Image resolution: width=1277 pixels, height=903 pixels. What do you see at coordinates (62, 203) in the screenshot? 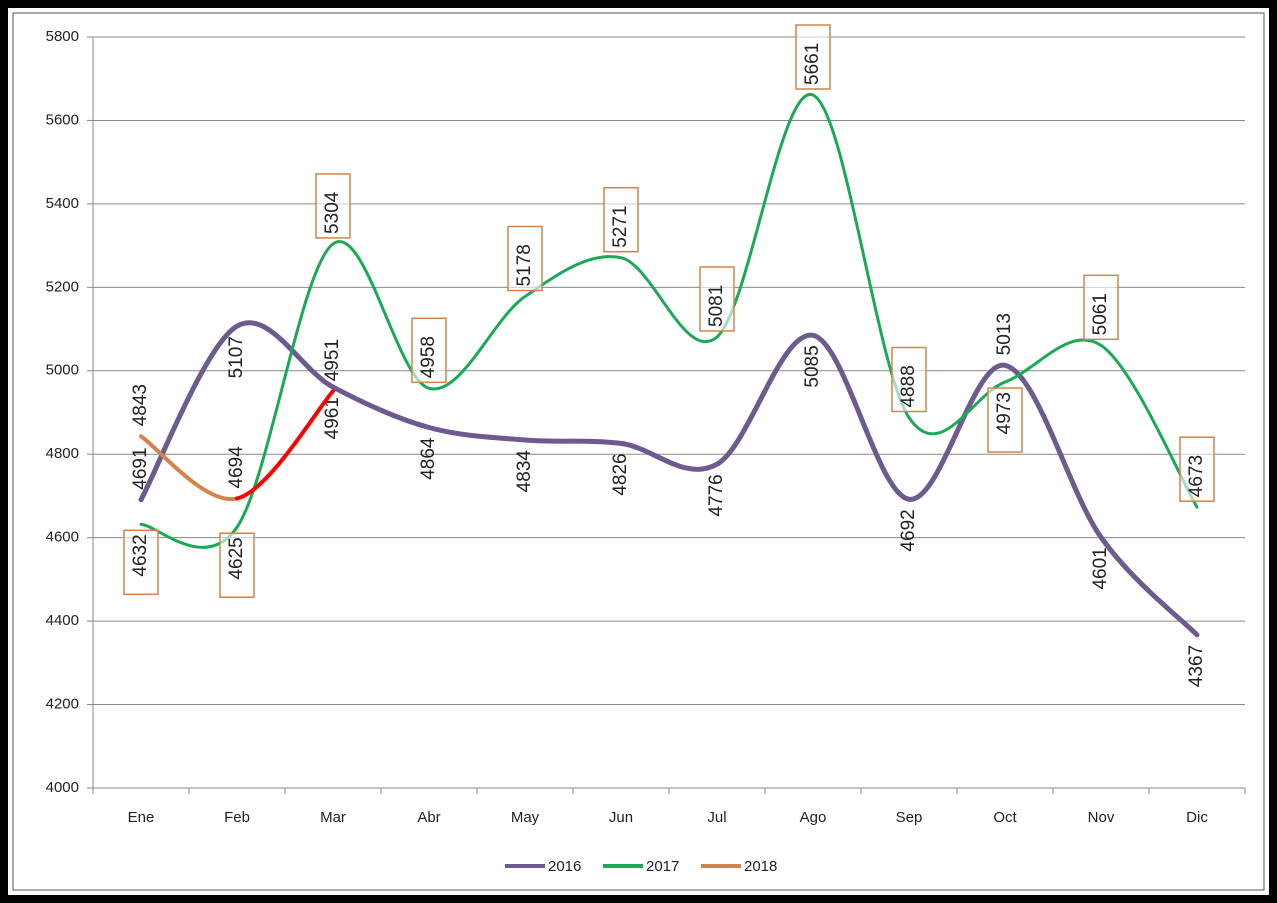
I see `y-tick-label: 5400` at bounding box center [62, 203].